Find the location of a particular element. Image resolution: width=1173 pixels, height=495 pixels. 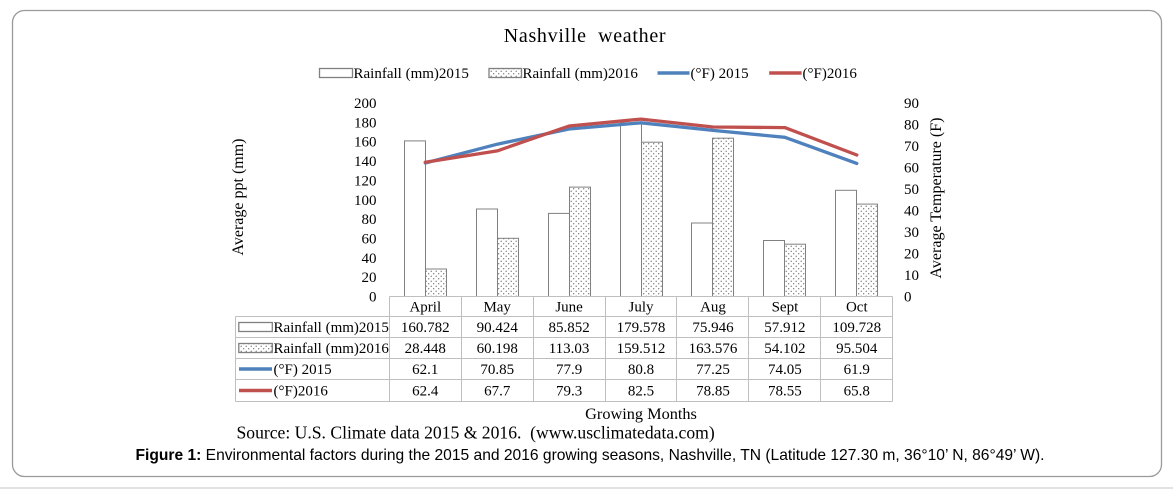

svg-text: 200 is located at coordinates (365, 104).